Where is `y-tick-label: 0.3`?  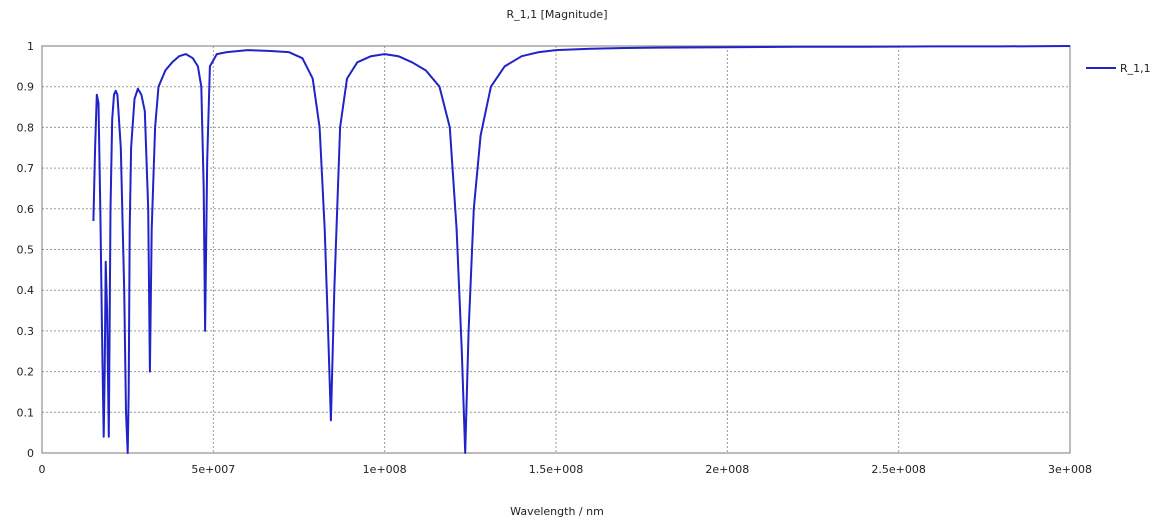
y-tick-label: 0.3 is located at coordinates (26, 331).